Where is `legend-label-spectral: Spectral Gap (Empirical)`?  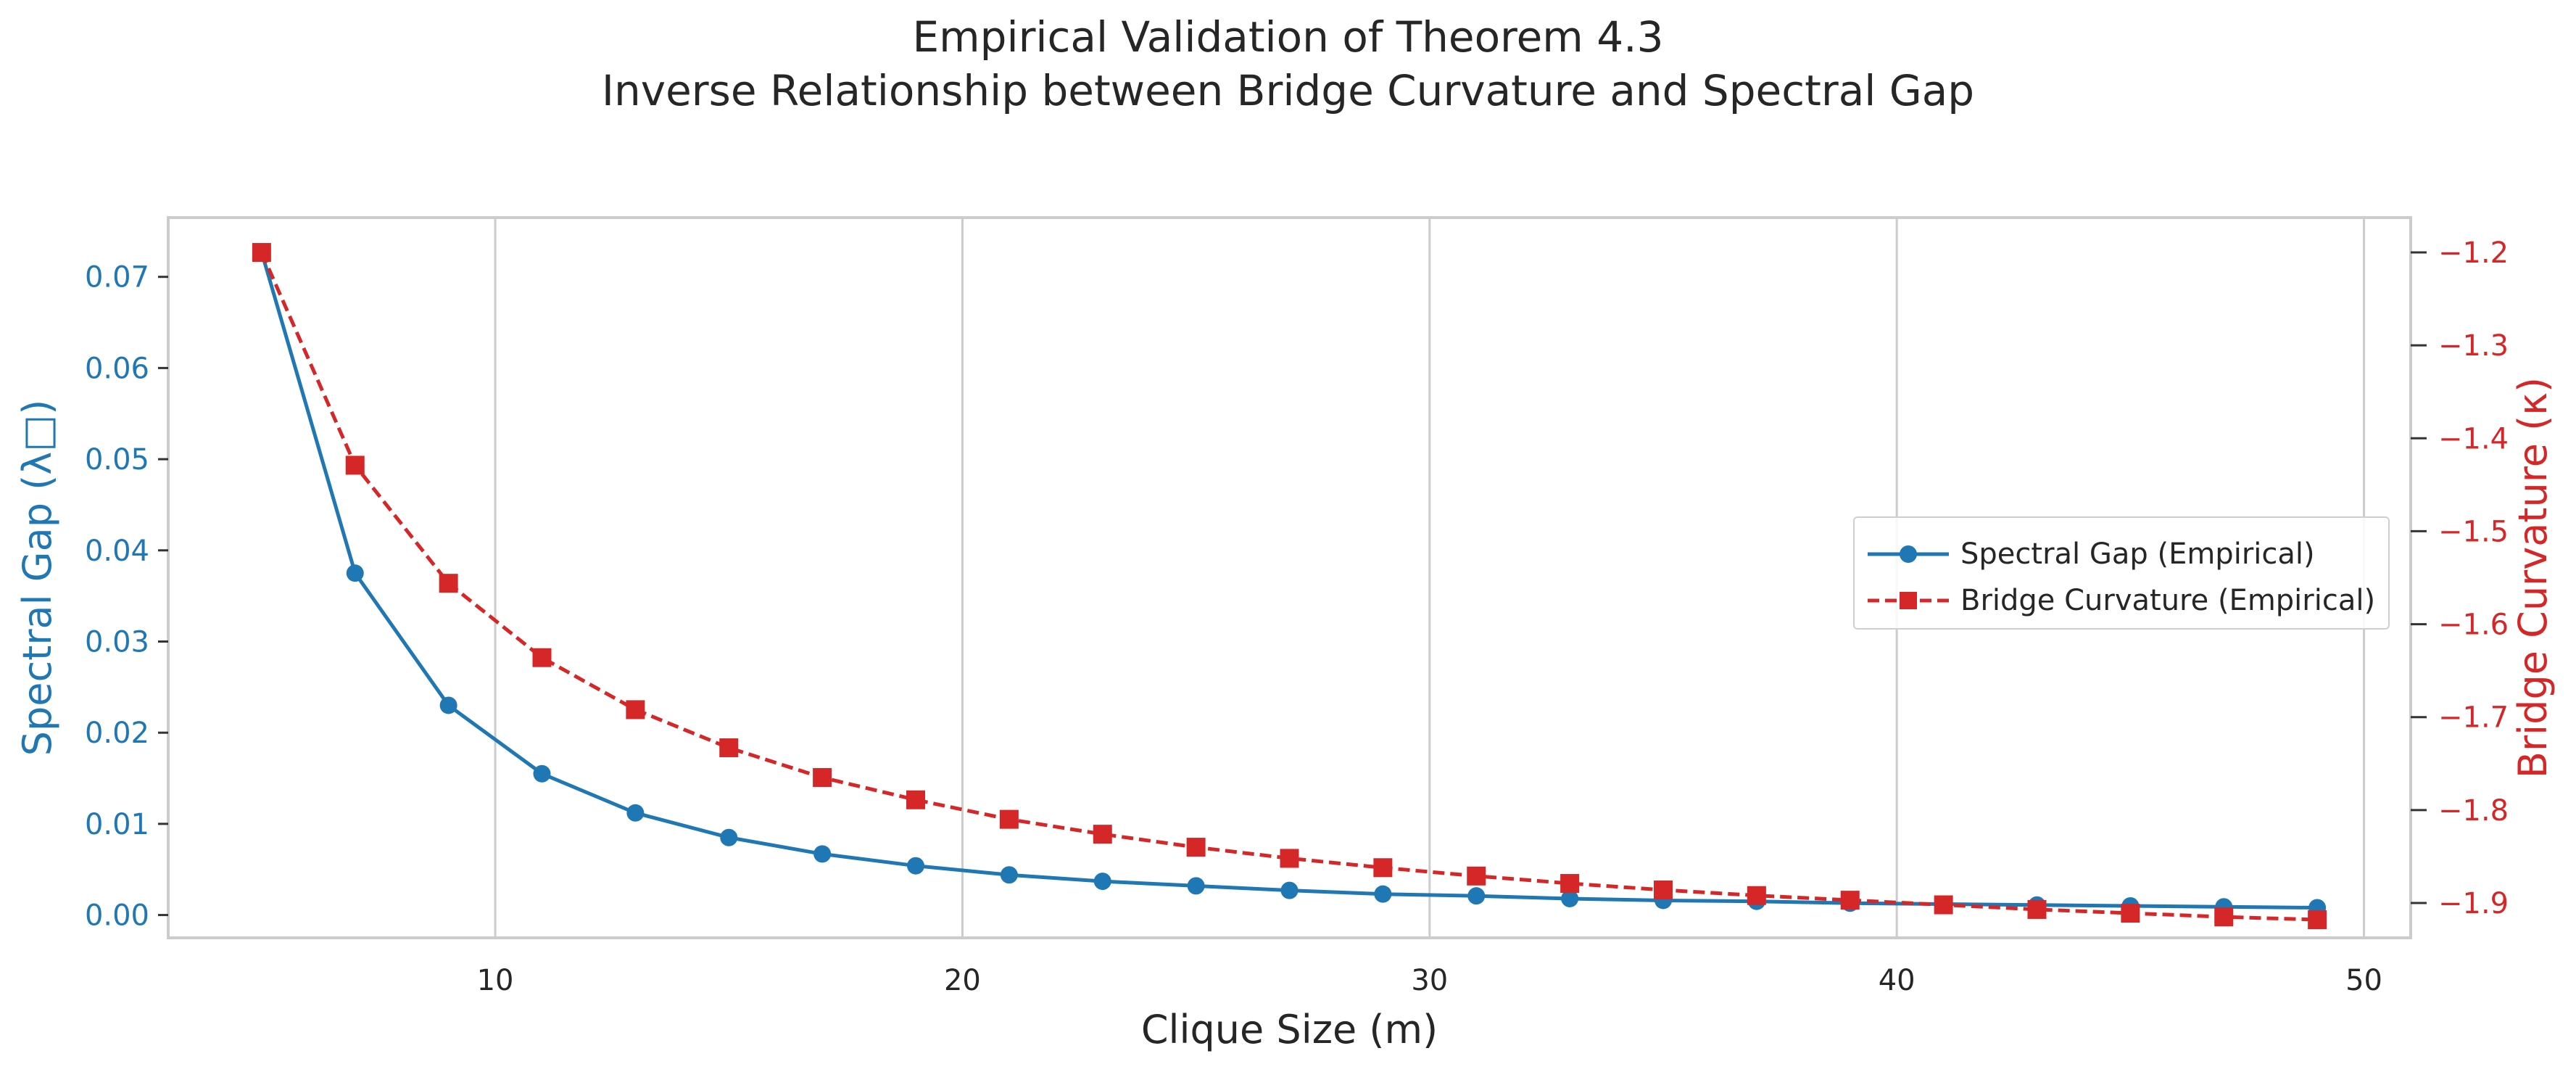 legend-label-spectral: Spectral Gap (Empirical) is located at coordinates (2137, 554).